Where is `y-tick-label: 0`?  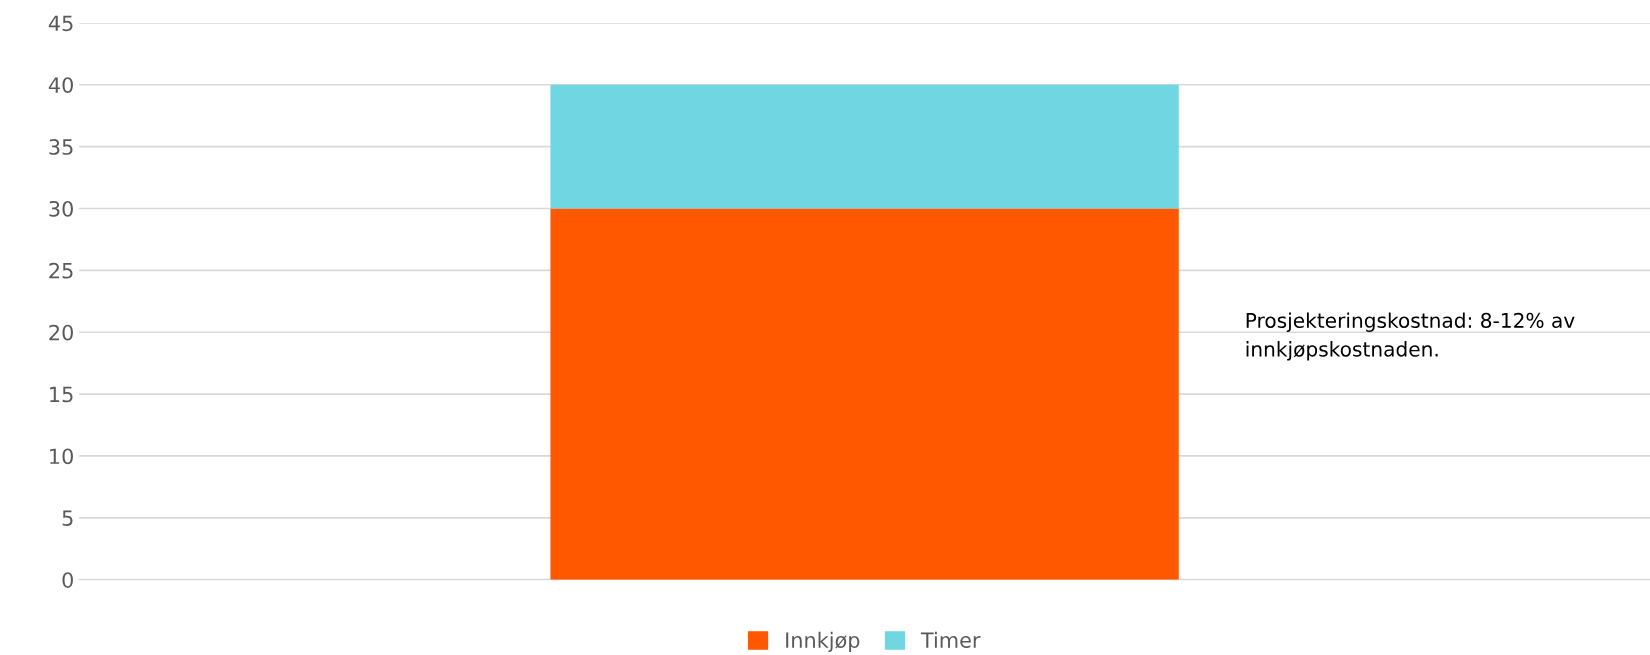
y-tick-label: 0 is located at coordinates (67, 580).